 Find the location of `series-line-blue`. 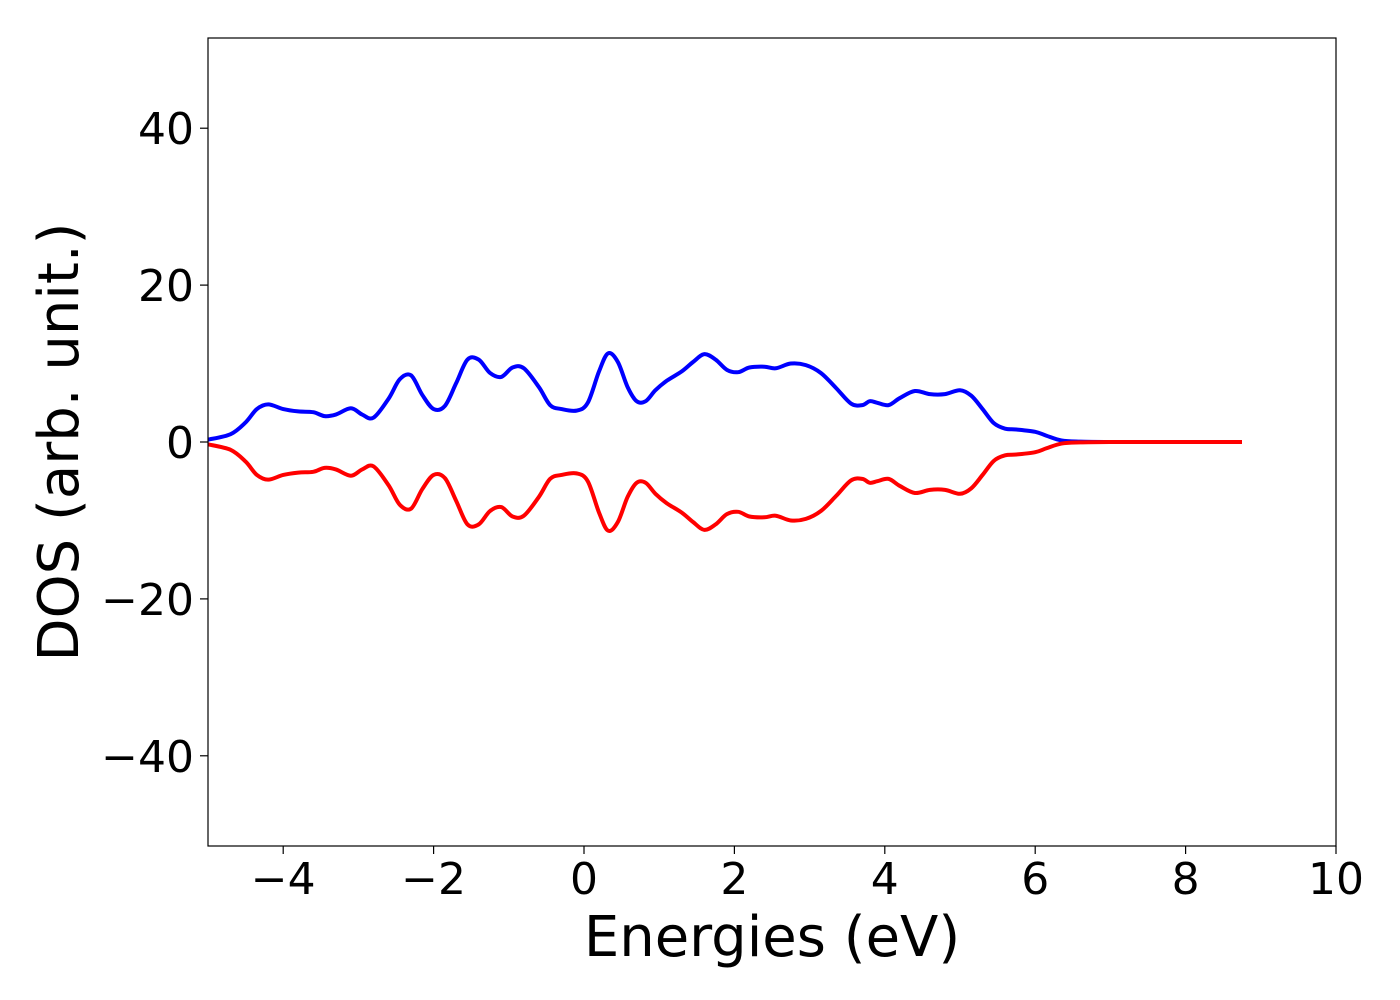

series-line-blue is located at coordinates (724, 398).